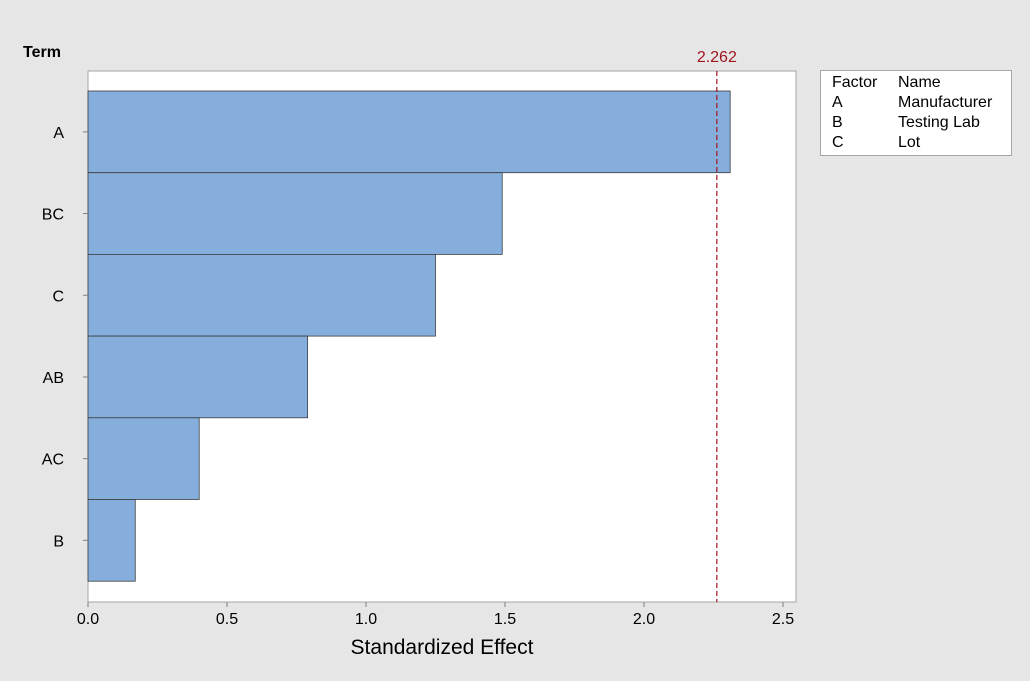 Image resolution: width=1030 pixels, height=681 pixels. I want to click on x-tick-label: 0.5, so click(227, 619).